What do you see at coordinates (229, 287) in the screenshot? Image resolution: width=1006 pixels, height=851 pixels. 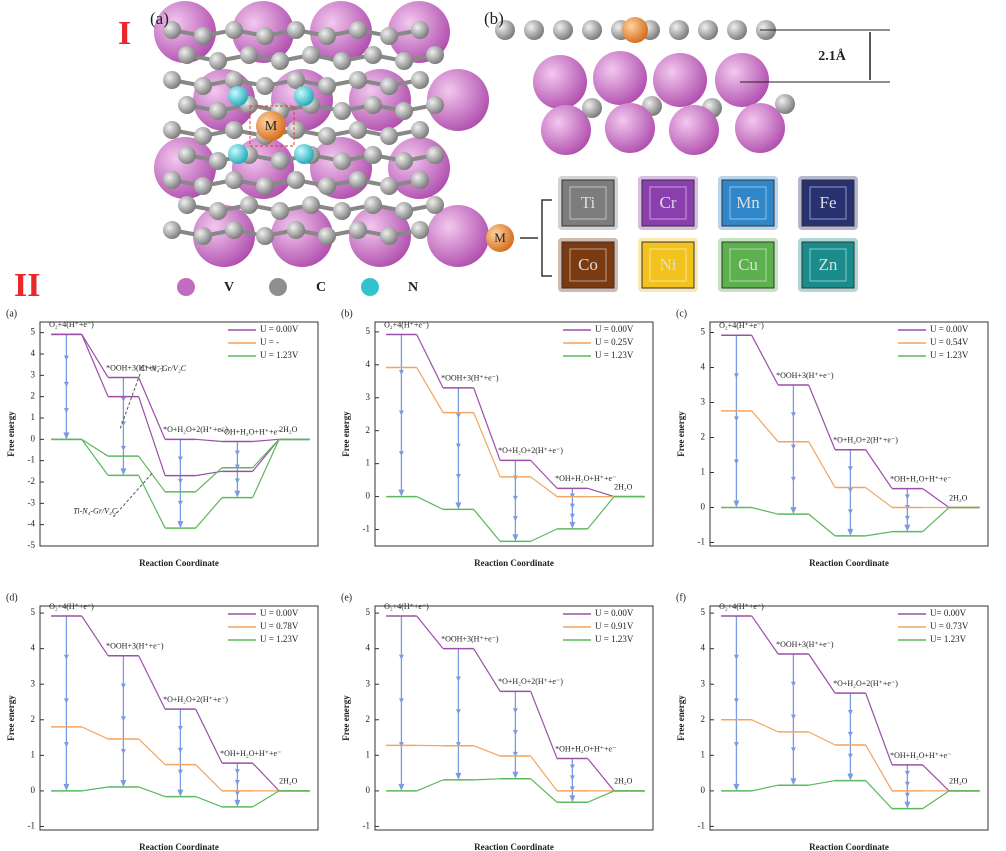 I see `legend-label: V` at bounding box center [229, 287].